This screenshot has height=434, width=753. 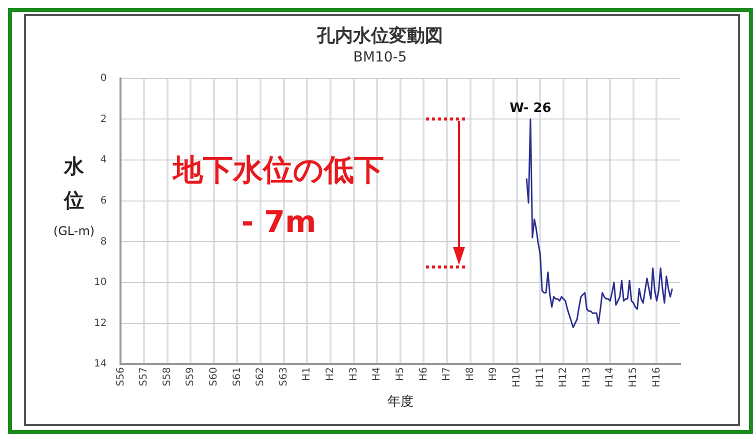 I want to click on x-tick-label: H13, so click(x=586, y=377).